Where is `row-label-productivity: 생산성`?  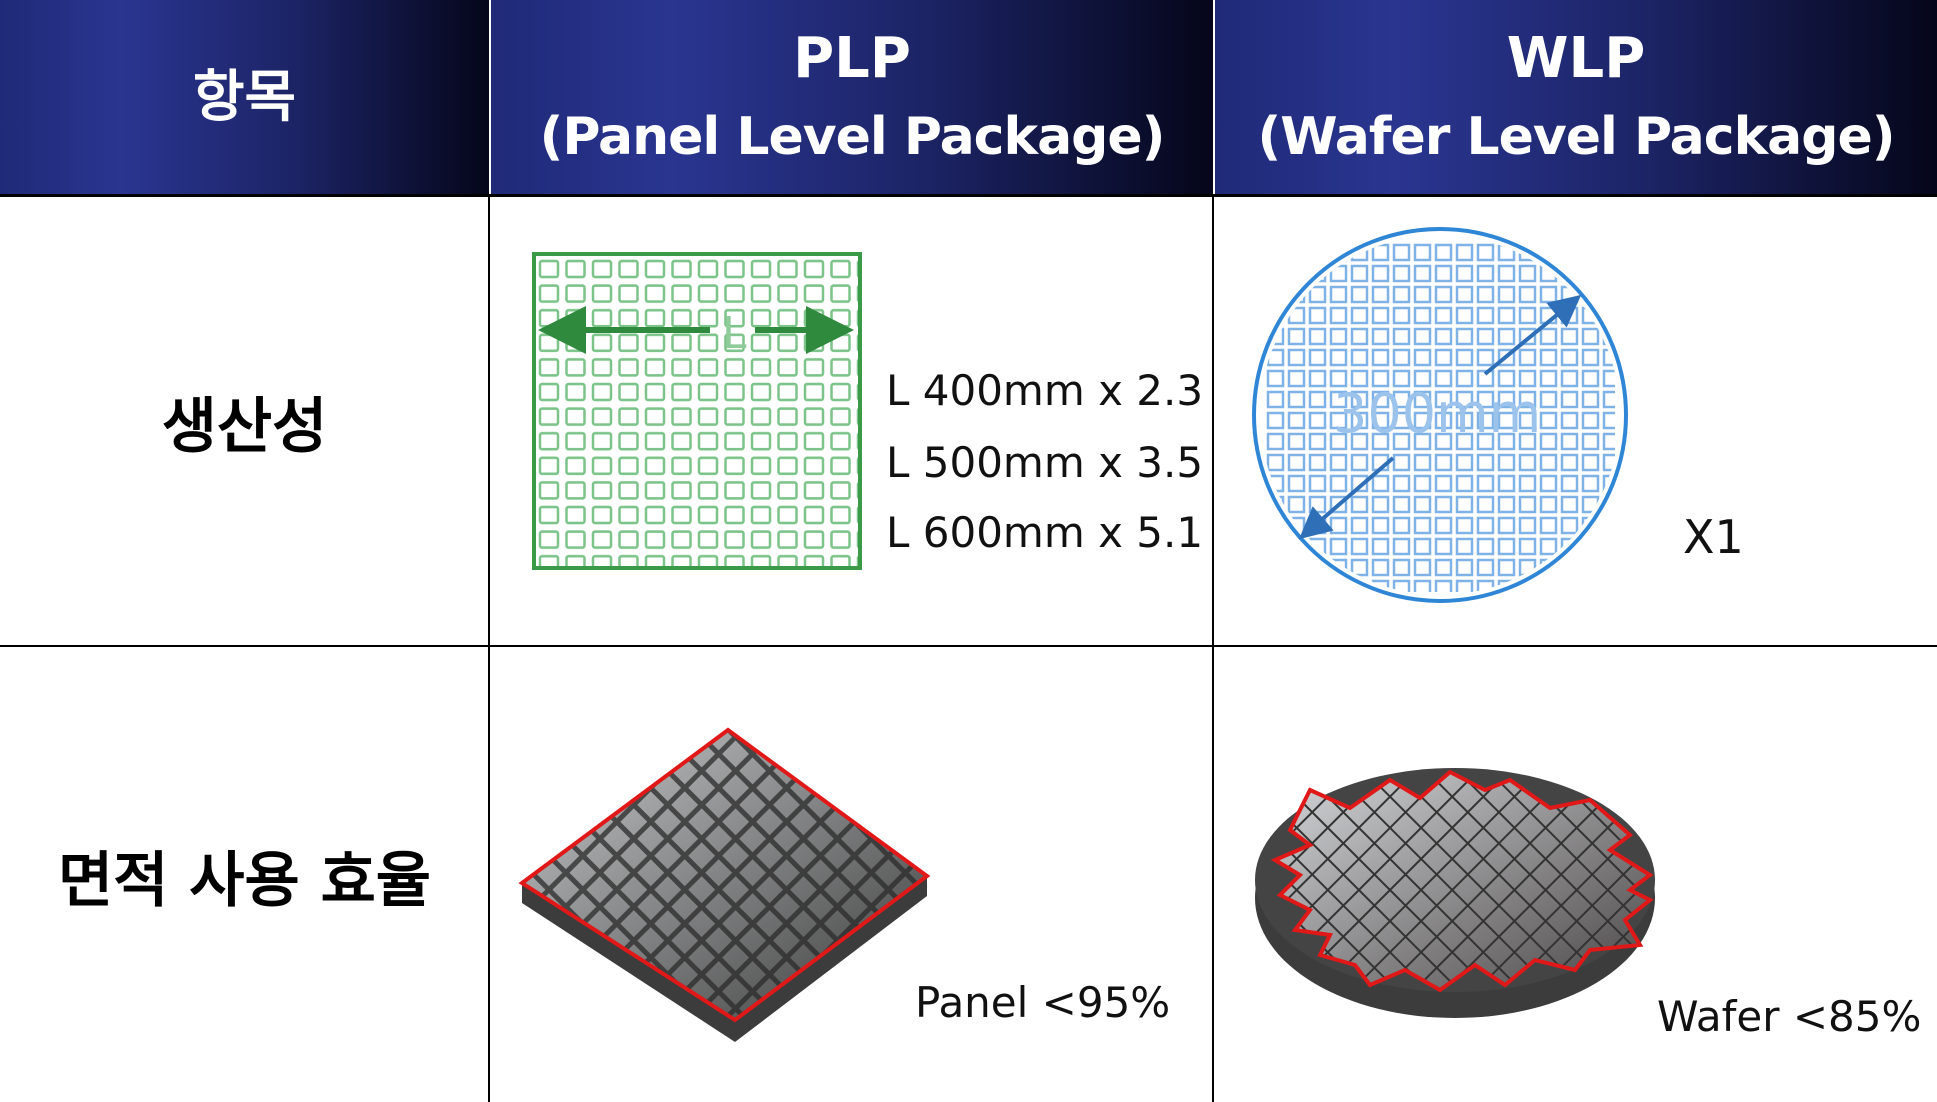 row-label-productivity: 생산성 is located at coordinates (244, 427).